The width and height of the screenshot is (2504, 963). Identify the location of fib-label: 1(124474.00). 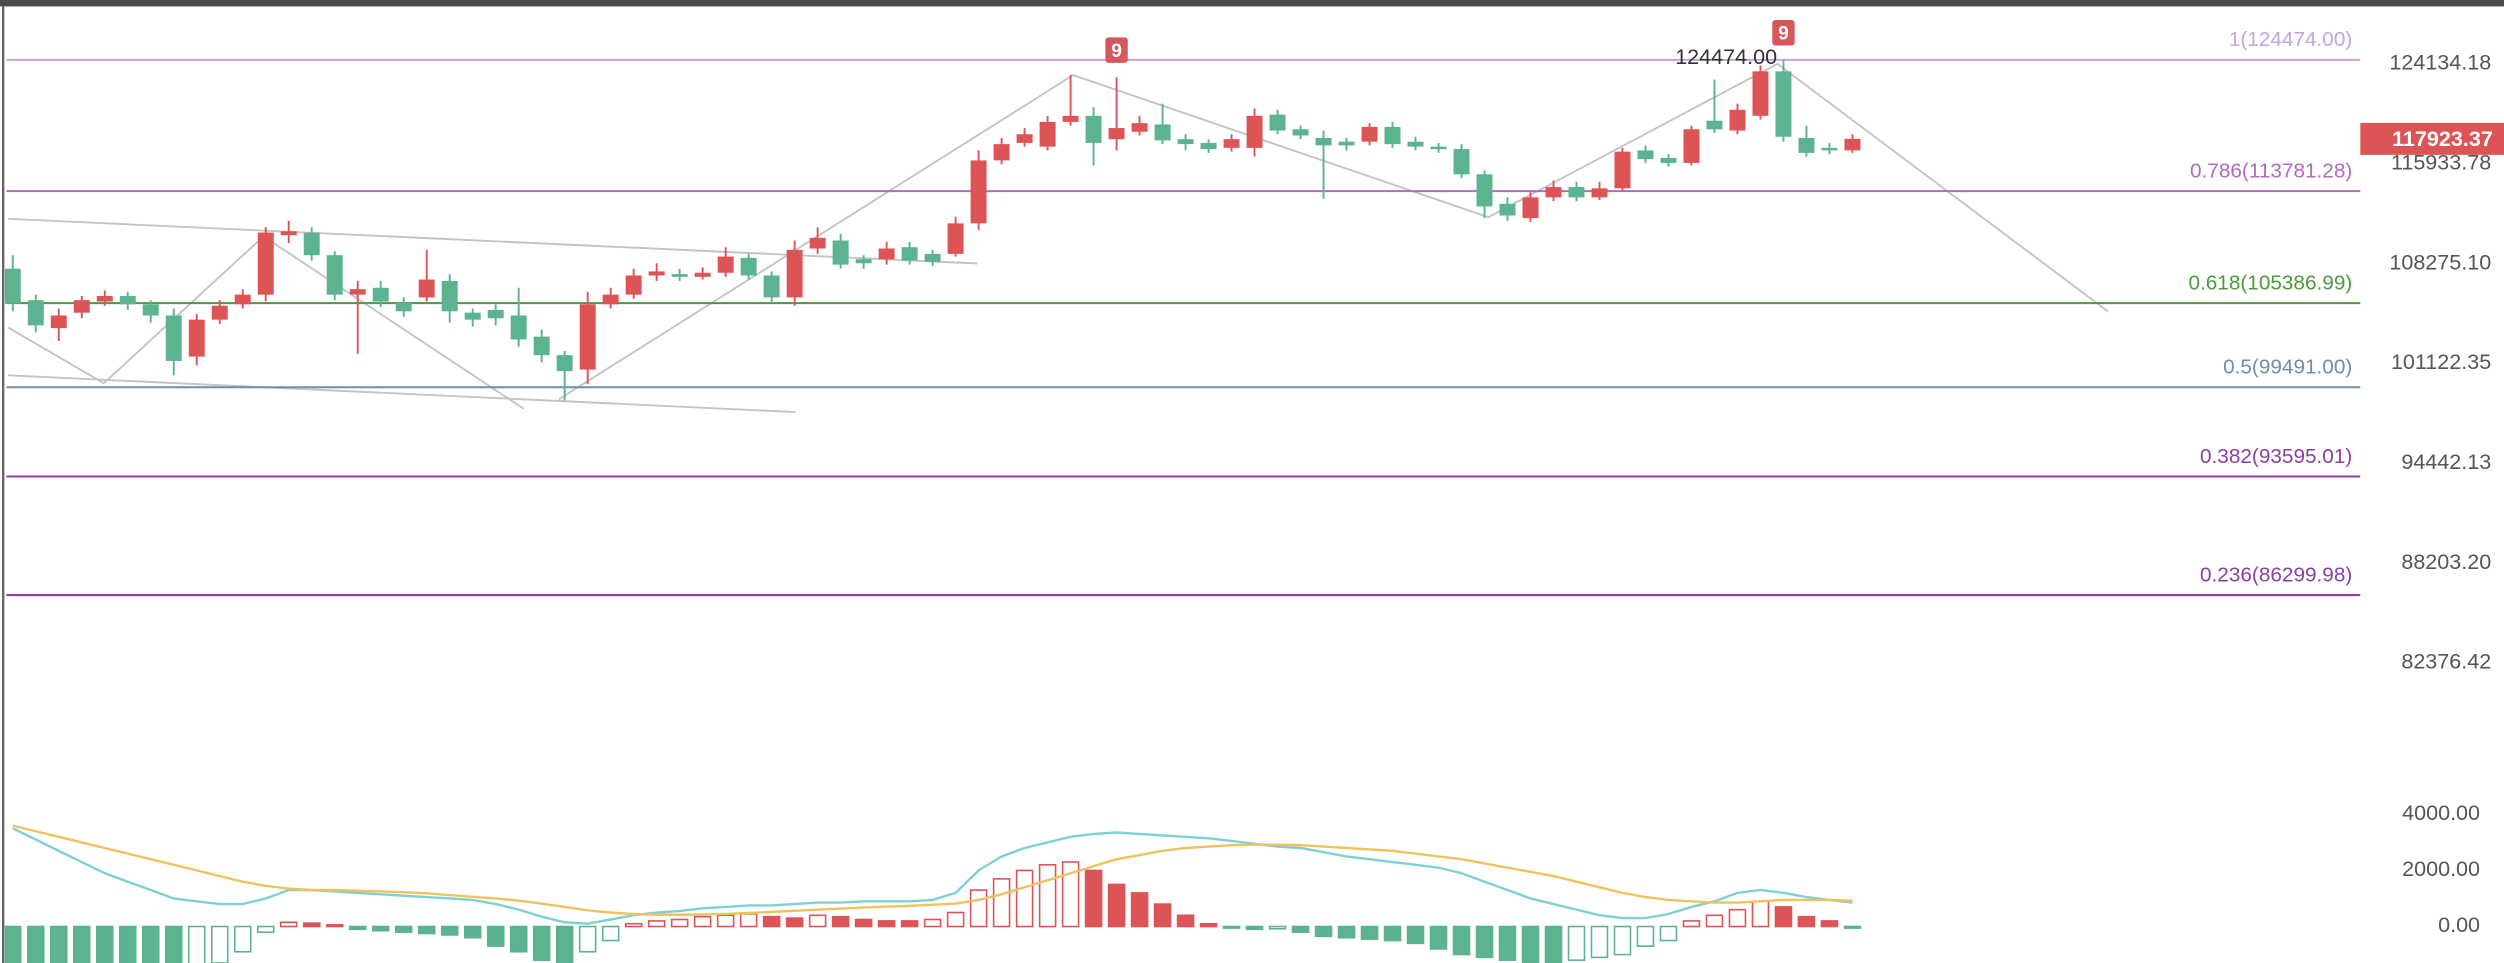
(2290, 39).